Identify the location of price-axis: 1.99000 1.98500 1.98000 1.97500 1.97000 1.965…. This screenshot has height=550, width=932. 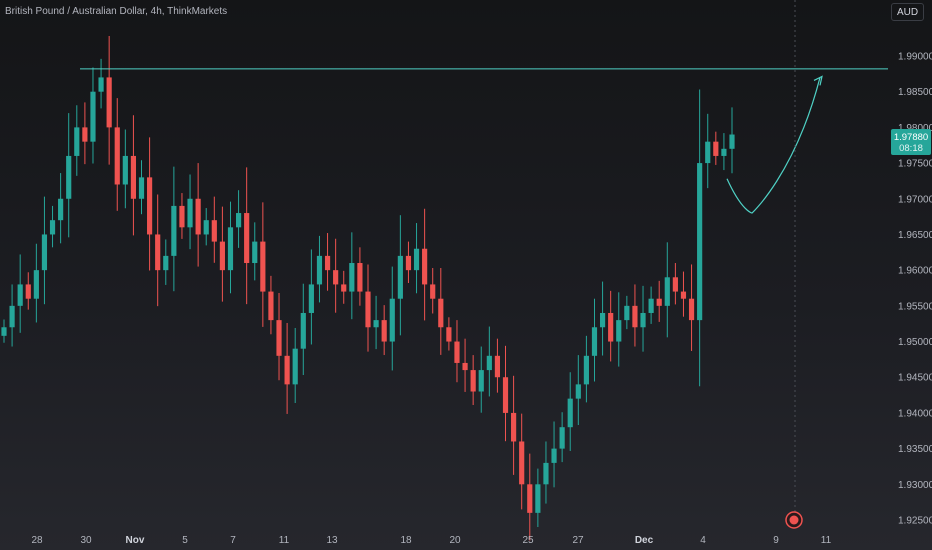
(915, 289).